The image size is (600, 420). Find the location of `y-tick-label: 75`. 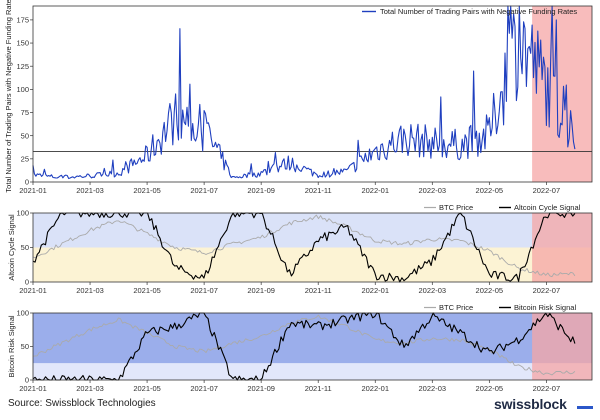

y-tick-label: 75 is located at coordinates (25, 112).